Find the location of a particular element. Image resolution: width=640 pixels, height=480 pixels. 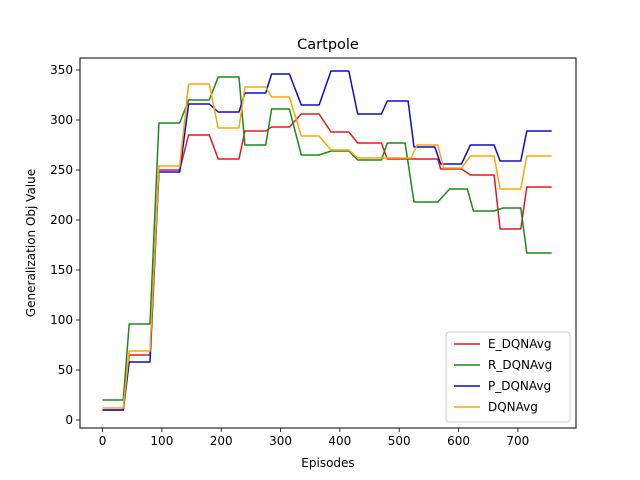

y-tick-label: 300 is located at coordinates (61, 120).